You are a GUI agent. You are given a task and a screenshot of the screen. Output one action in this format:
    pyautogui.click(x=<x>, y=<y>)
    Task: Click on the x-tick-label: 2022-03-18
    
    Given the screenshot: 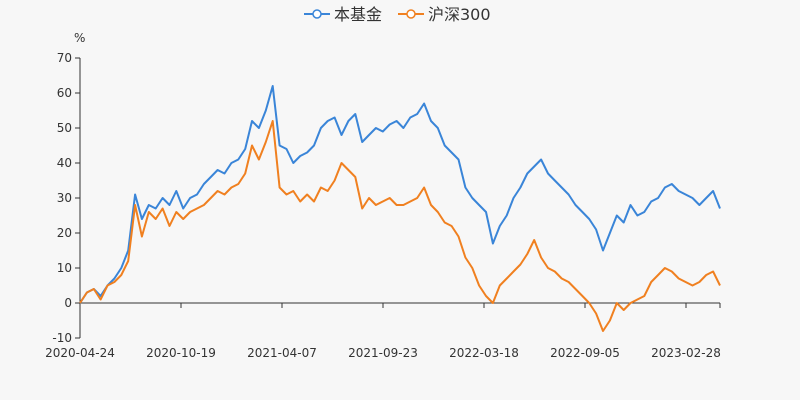 What is the action you would take?
    pyautogui.click(x=484, y=353)
    